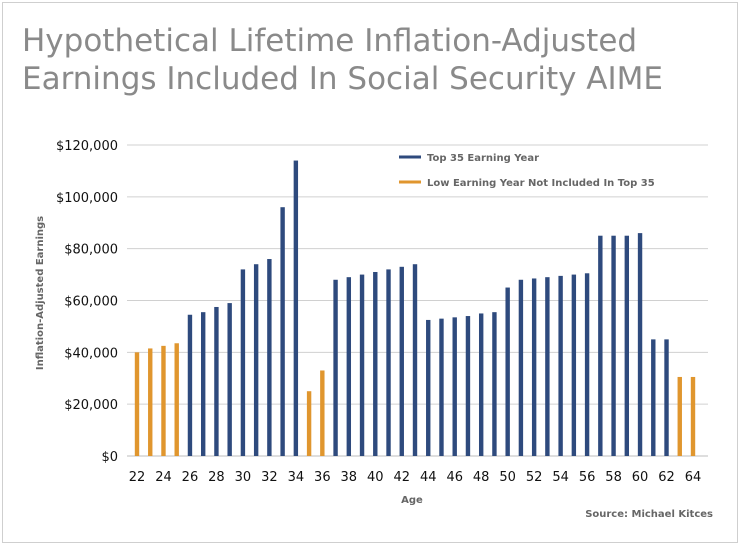 The height and width of the screenshot is (545, 740). What do you see at coordinates (560, 477) in the screenshot?
I see `x-tick-label: 54` at bounding box center [560, 477].